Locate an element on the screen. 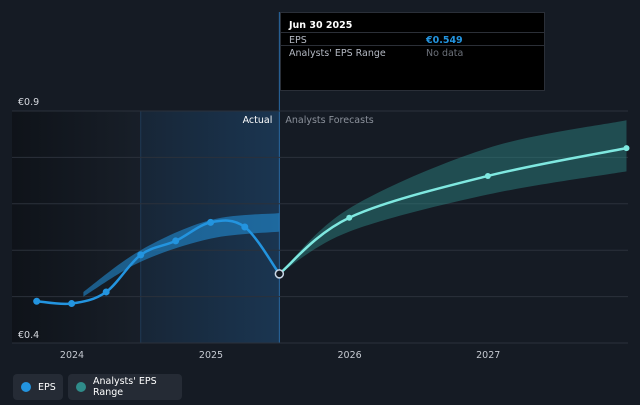 This screenshot has height=405, width=640. tooltip-date: Jun 30 2025 is located at coordinates (321, 25).